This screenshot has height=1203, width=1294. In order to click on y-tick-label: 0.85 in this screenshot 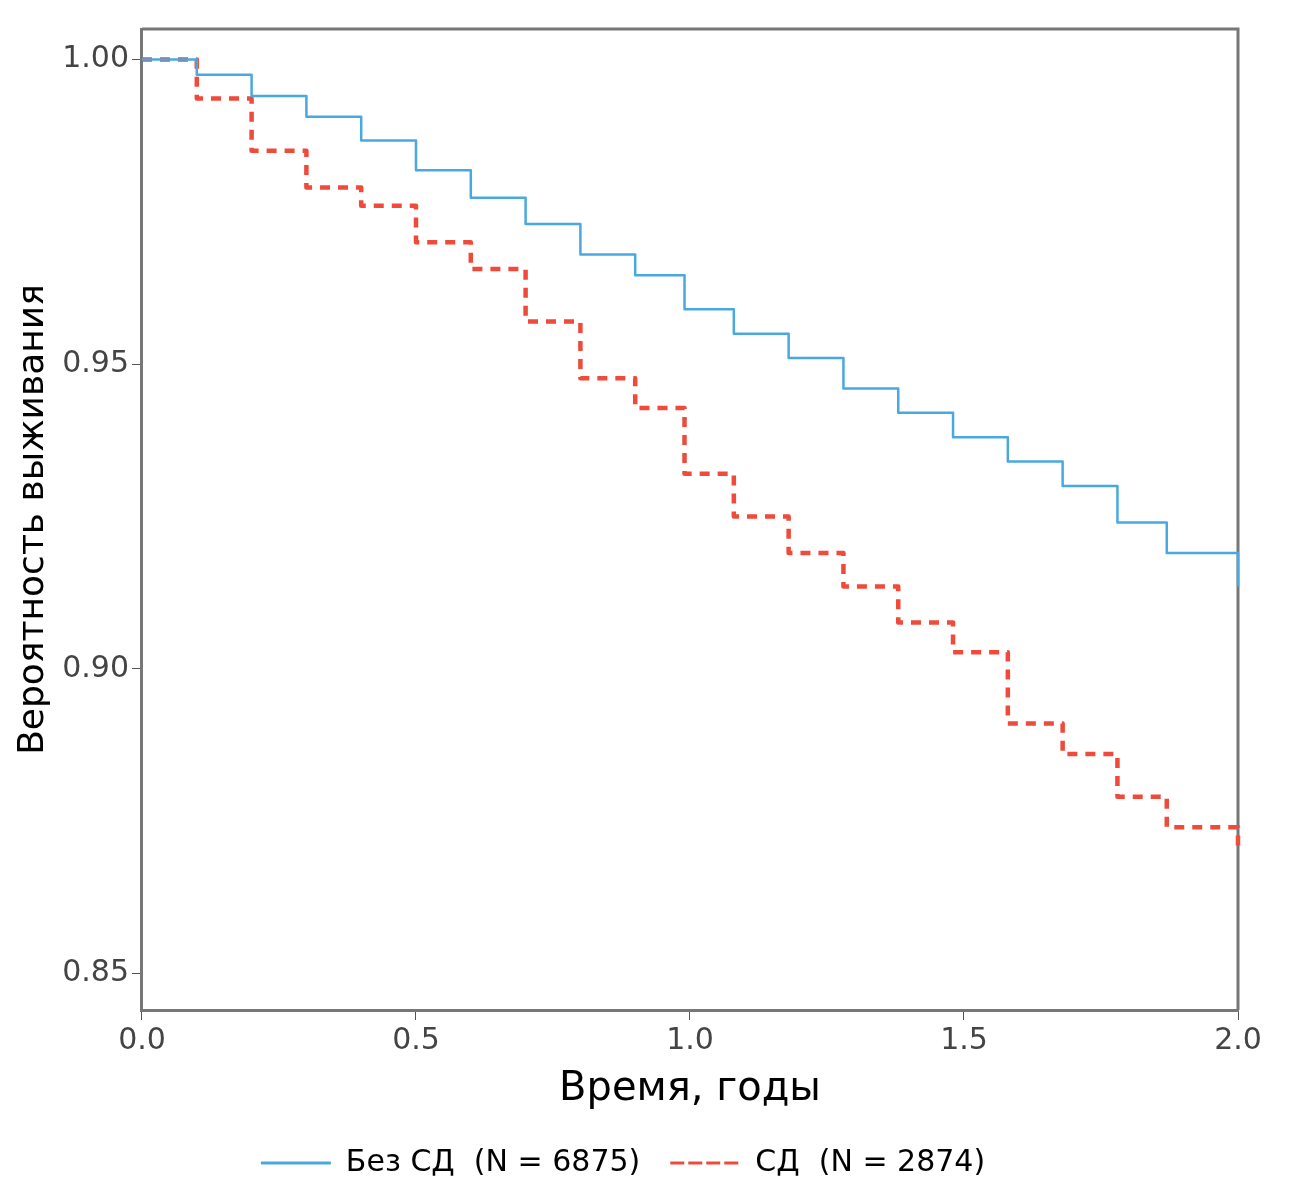, I will do `click(95, 971)`.